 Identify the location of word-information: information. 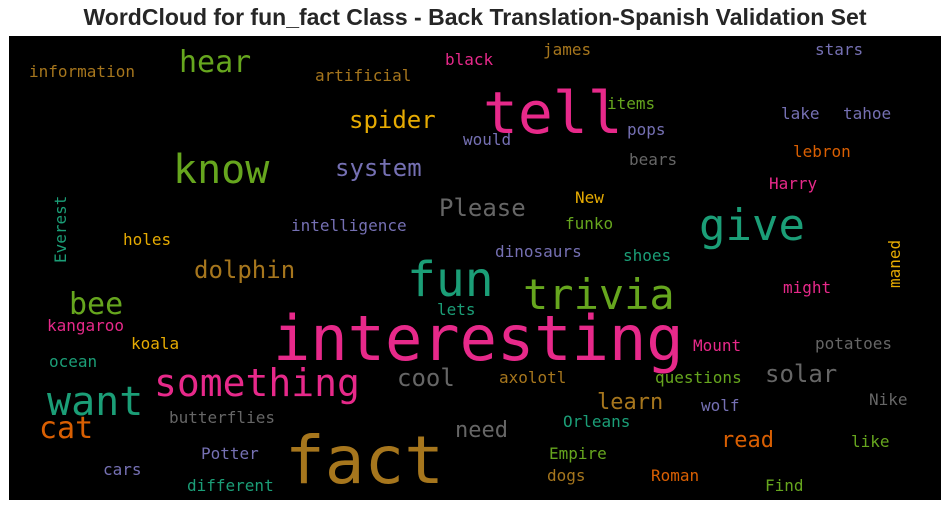
(82, 71).